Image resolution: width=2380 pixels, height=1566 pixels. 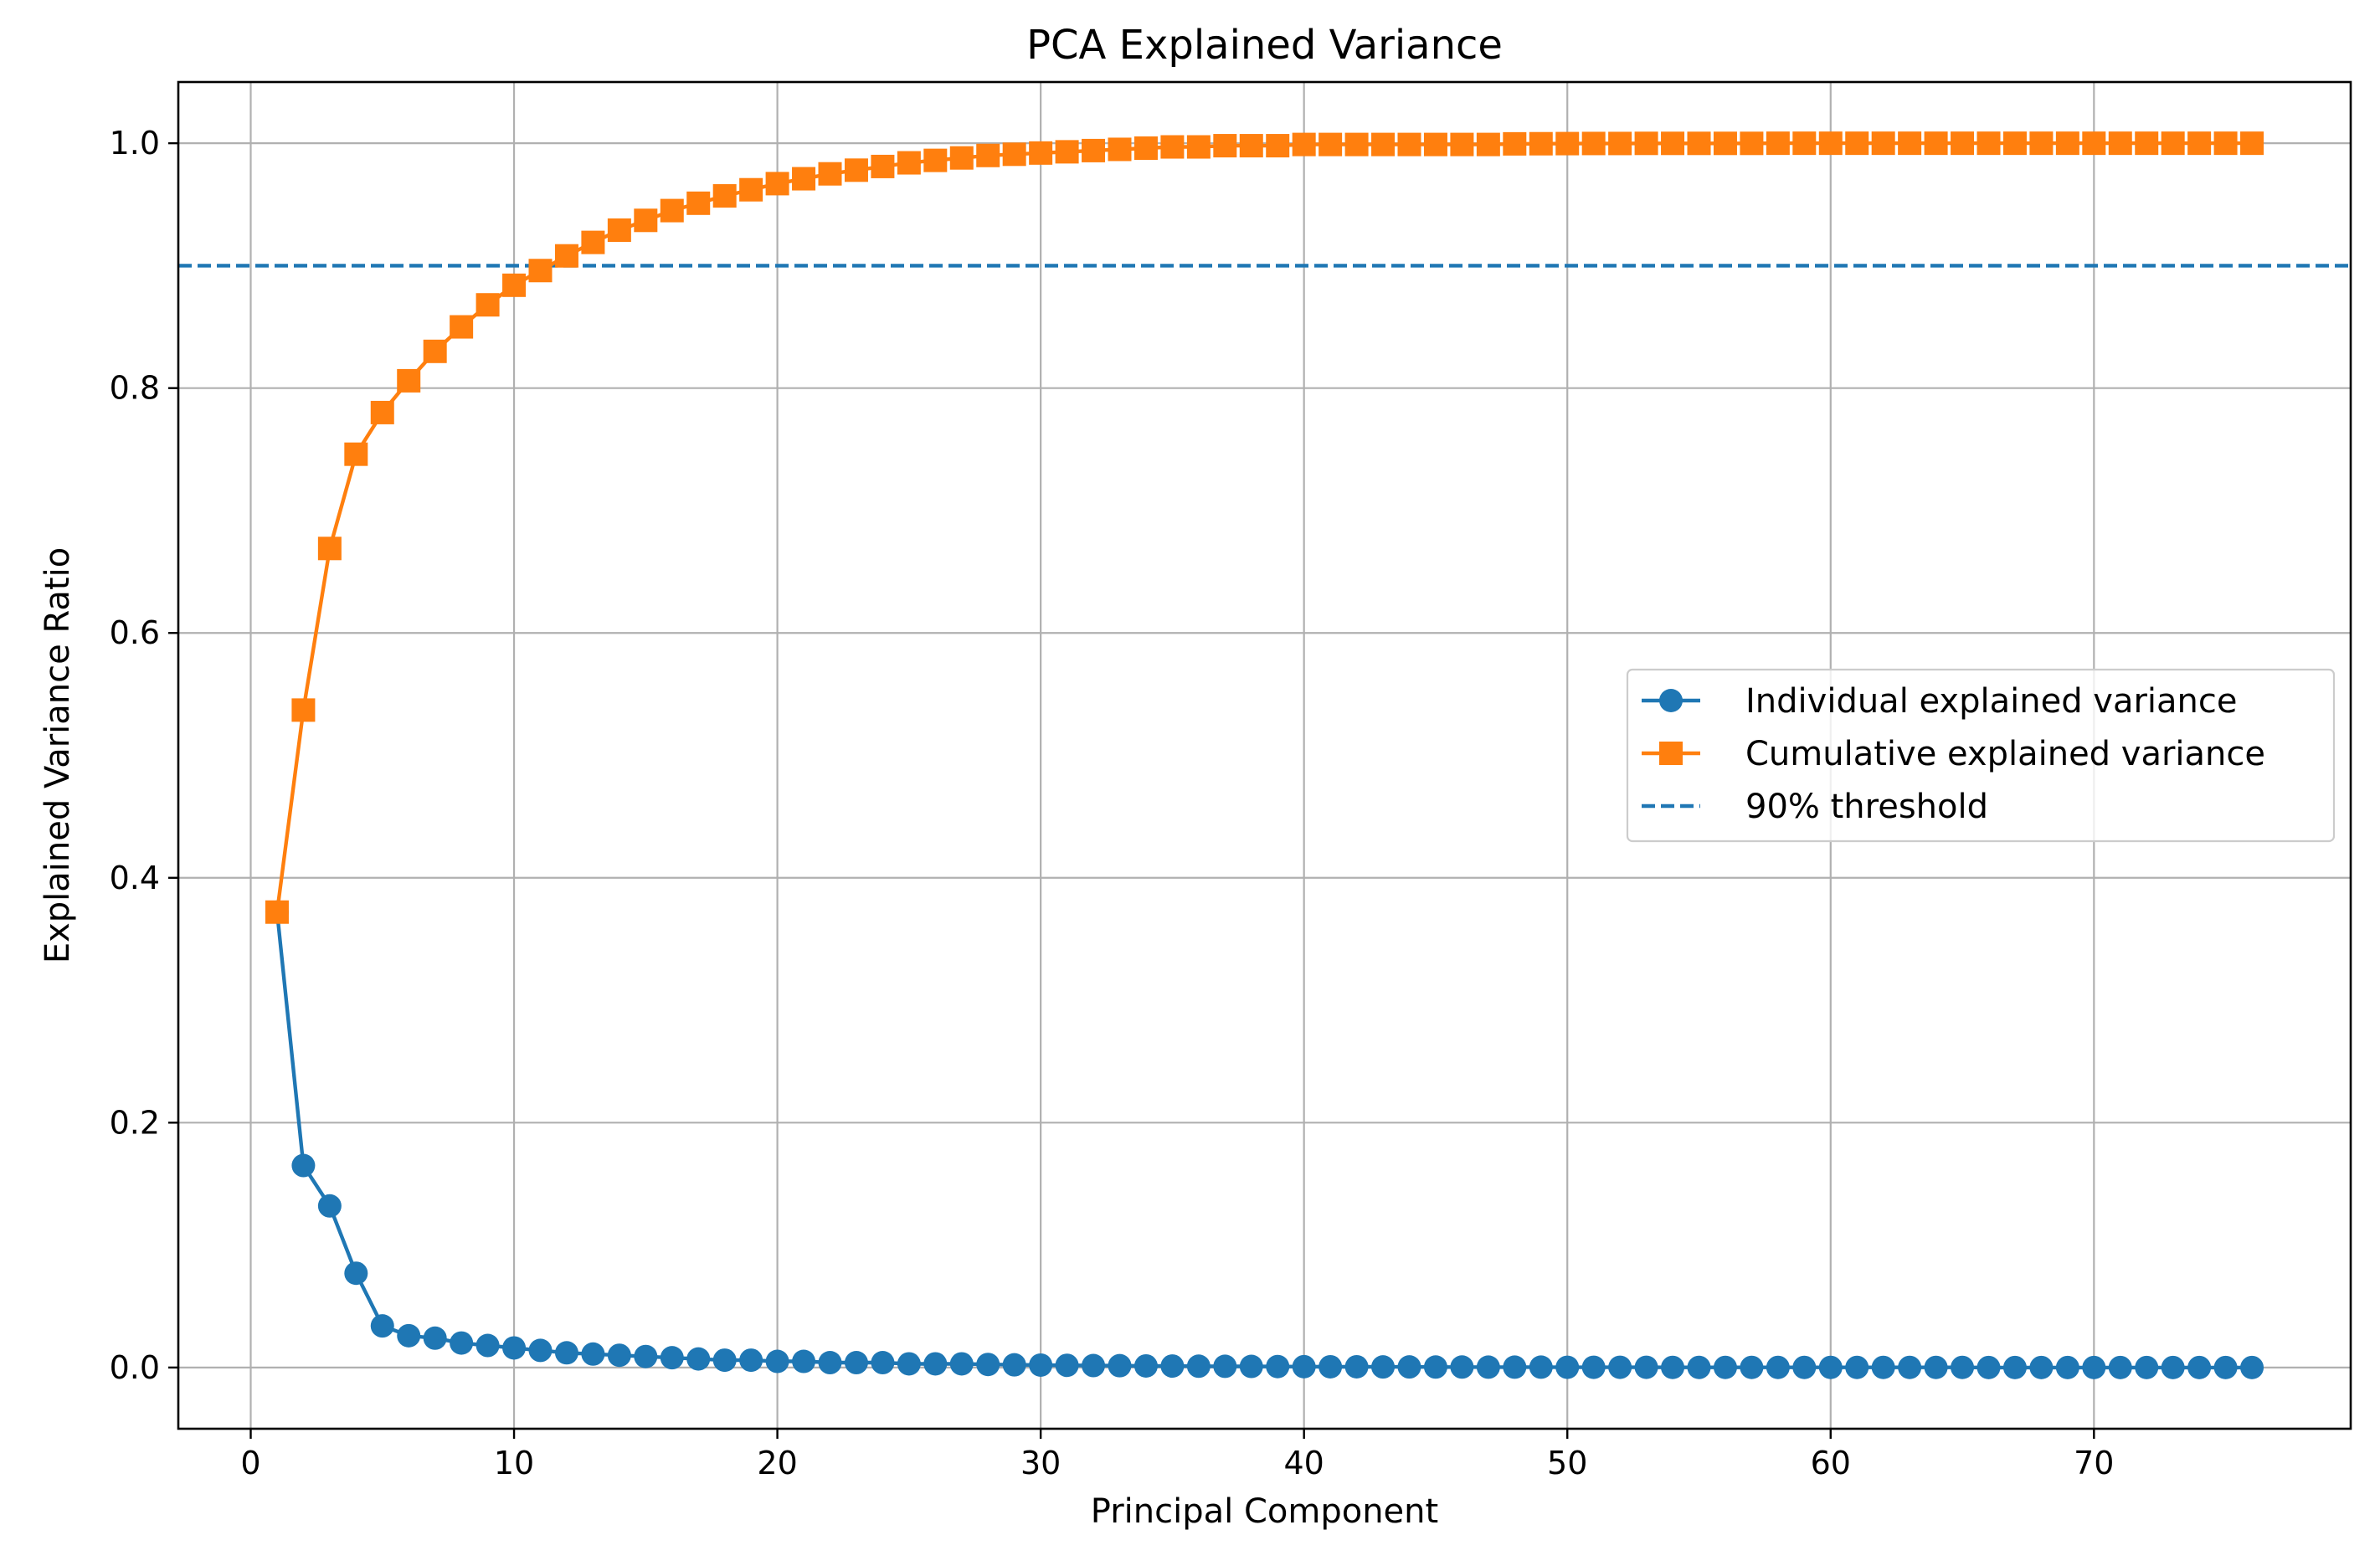 What do you see at coordinates (1671, 753) in the screenshot?
I see `legend-marker-cumulative` at bounding box center [1671, 753].